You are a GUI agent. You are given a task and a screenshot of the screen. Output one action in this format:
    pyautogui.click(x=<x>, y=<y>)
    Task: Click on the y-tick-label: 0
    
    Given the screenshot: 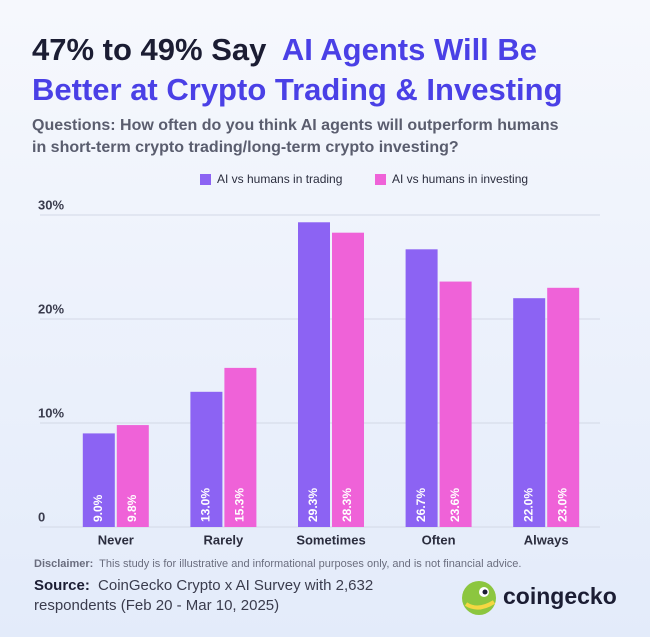 What is the action you would take?
    pyautogui.click(x=41, y=516)
    